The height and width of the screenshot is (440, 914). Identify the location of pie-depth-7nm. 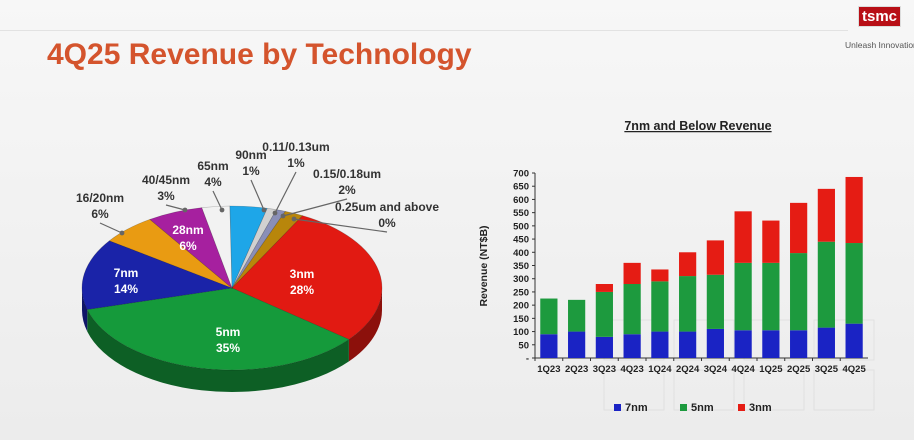
(85, 310).